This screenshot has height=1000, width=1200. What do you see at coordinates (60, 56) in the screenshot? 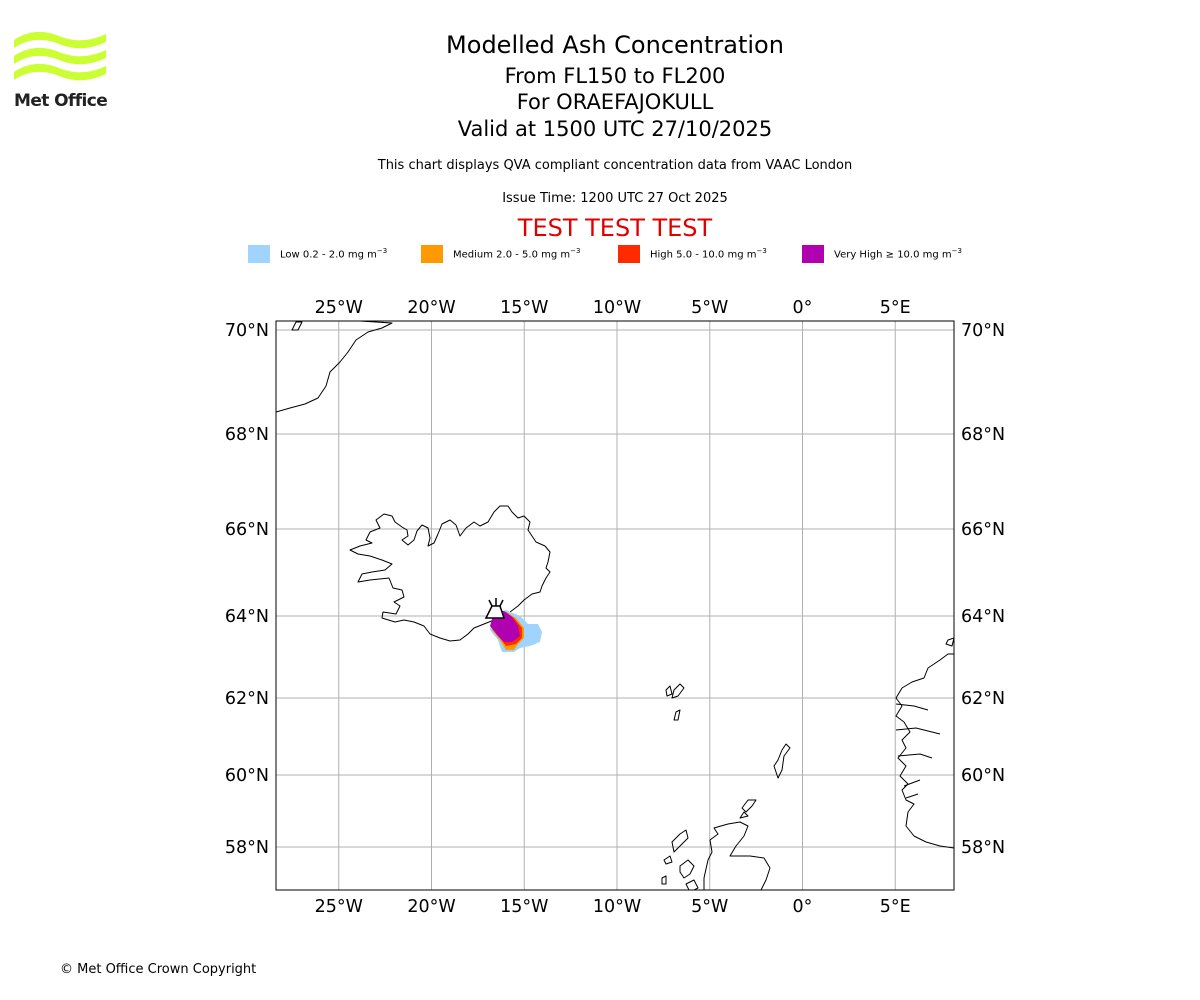
I see `met-office-logo-waves` at bounding box center [60, 56].